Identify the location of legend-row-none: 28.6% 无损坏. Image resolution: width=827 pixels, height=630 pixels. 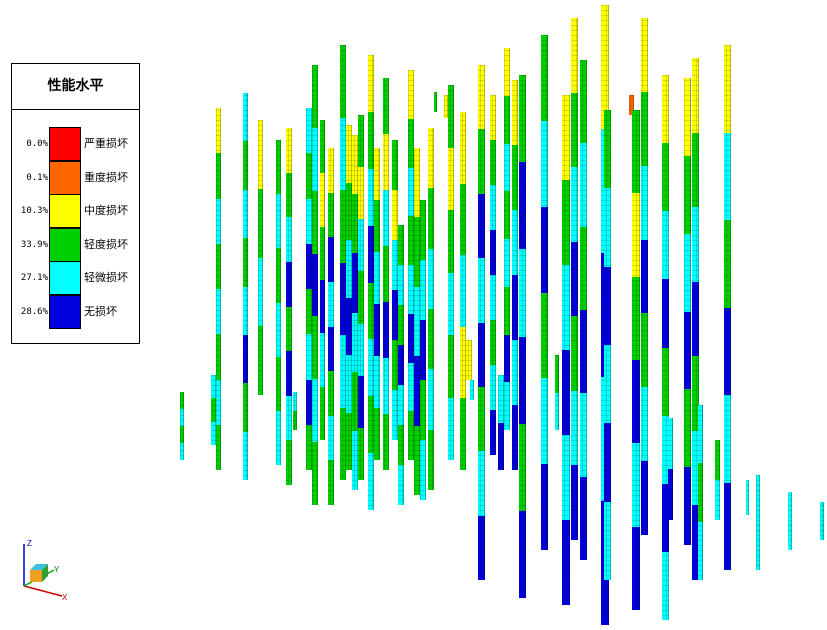
(75, 312).